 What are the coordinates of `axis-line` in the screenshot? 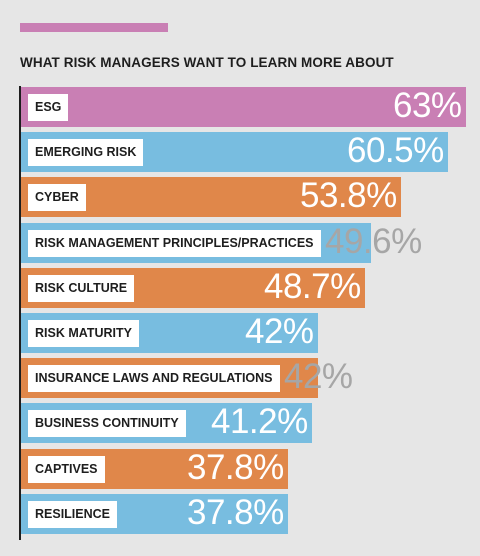 It's located at (20, 313).